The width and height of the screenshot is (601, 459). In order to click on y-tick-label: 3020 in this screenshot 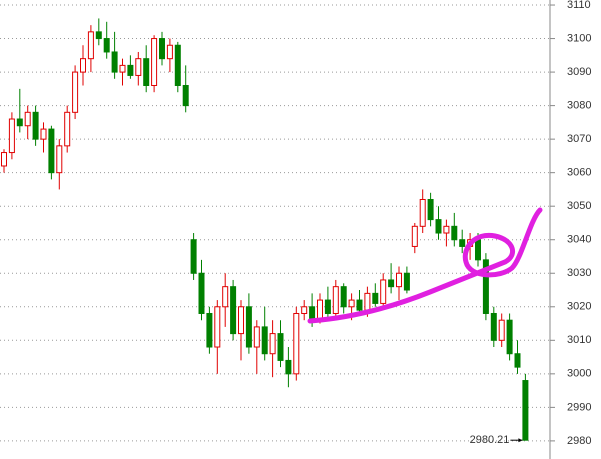, I will do `click(579, 307)`.